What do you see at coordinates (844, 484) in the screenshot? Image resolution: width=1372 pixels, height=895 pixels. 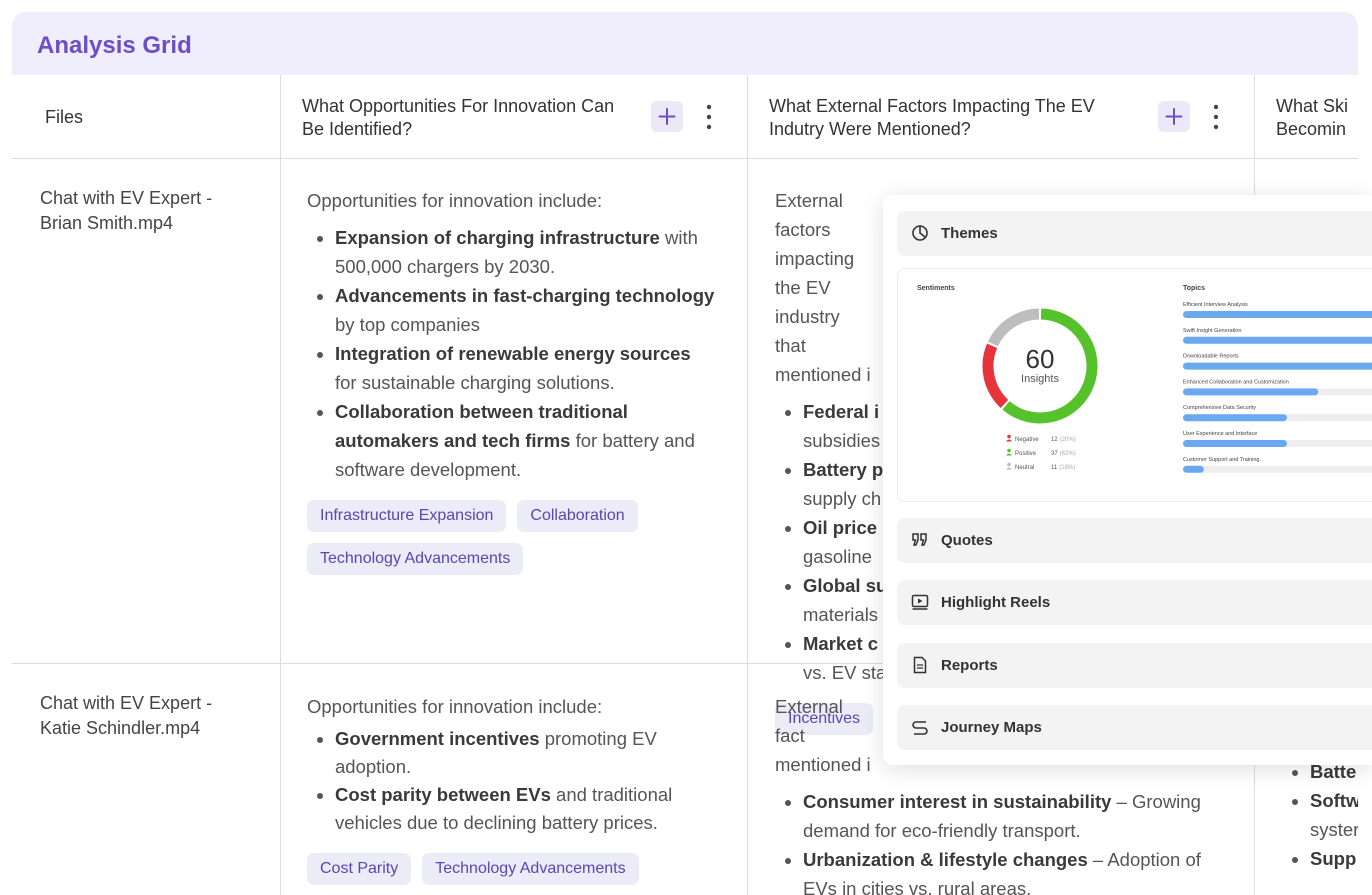 I see `bullet: Battery p supply ch` at bounding box center [844, 484].